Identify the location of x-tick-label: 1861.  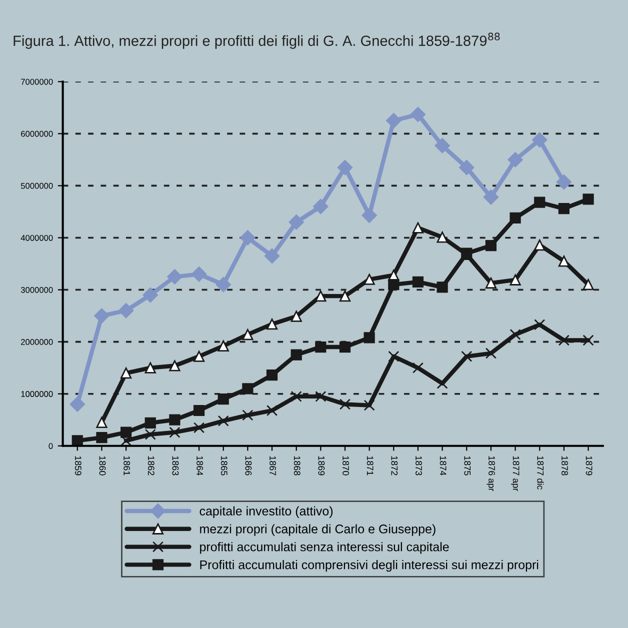
(127, 466).